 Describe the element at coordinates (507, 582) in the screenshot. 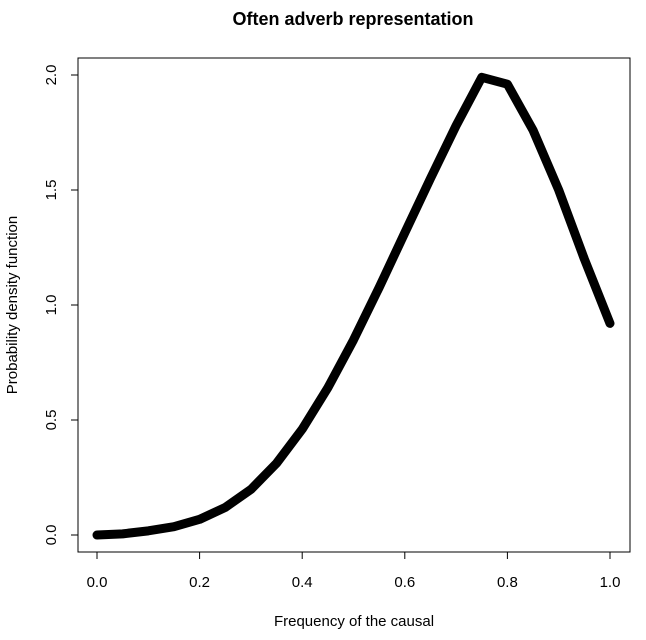

I see `x-tick-label: 0.8` at that location.